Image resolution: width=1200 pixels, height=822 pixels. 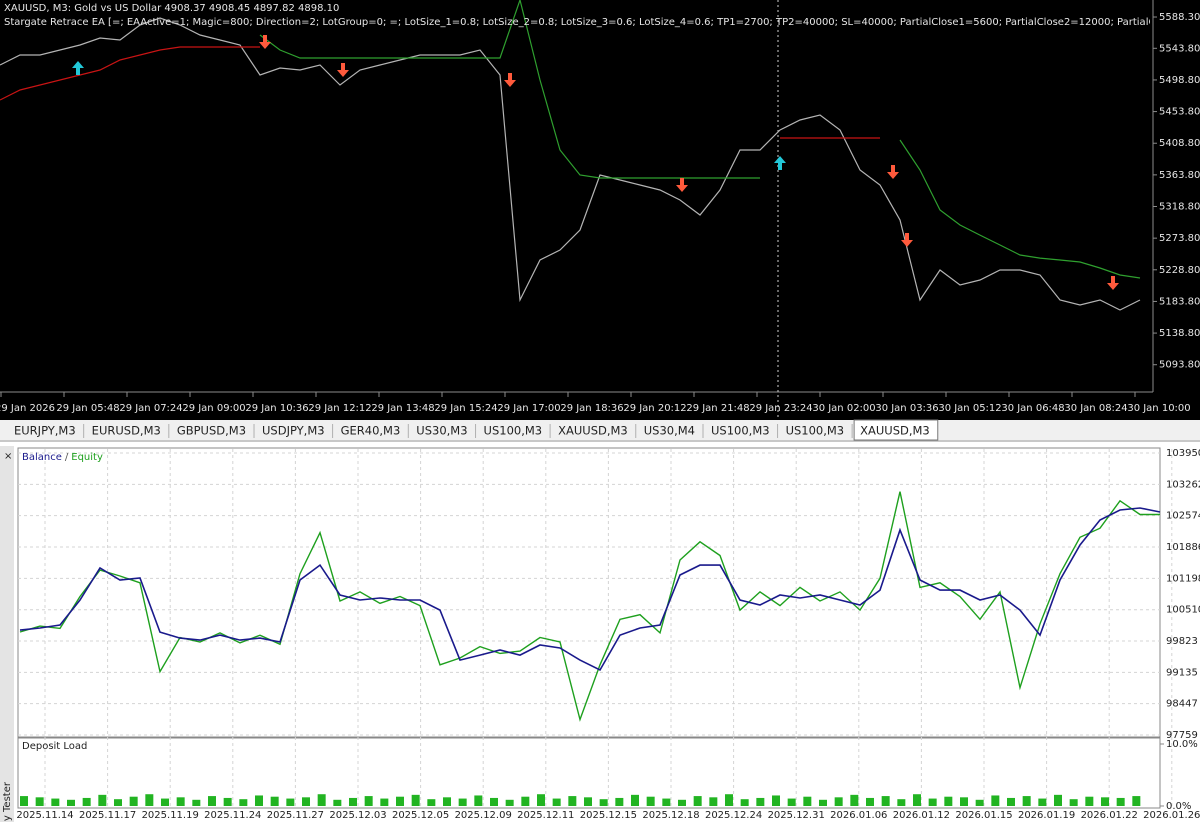 I want to click on tab: GBPUSD,M3, so click(x=212, y=431).